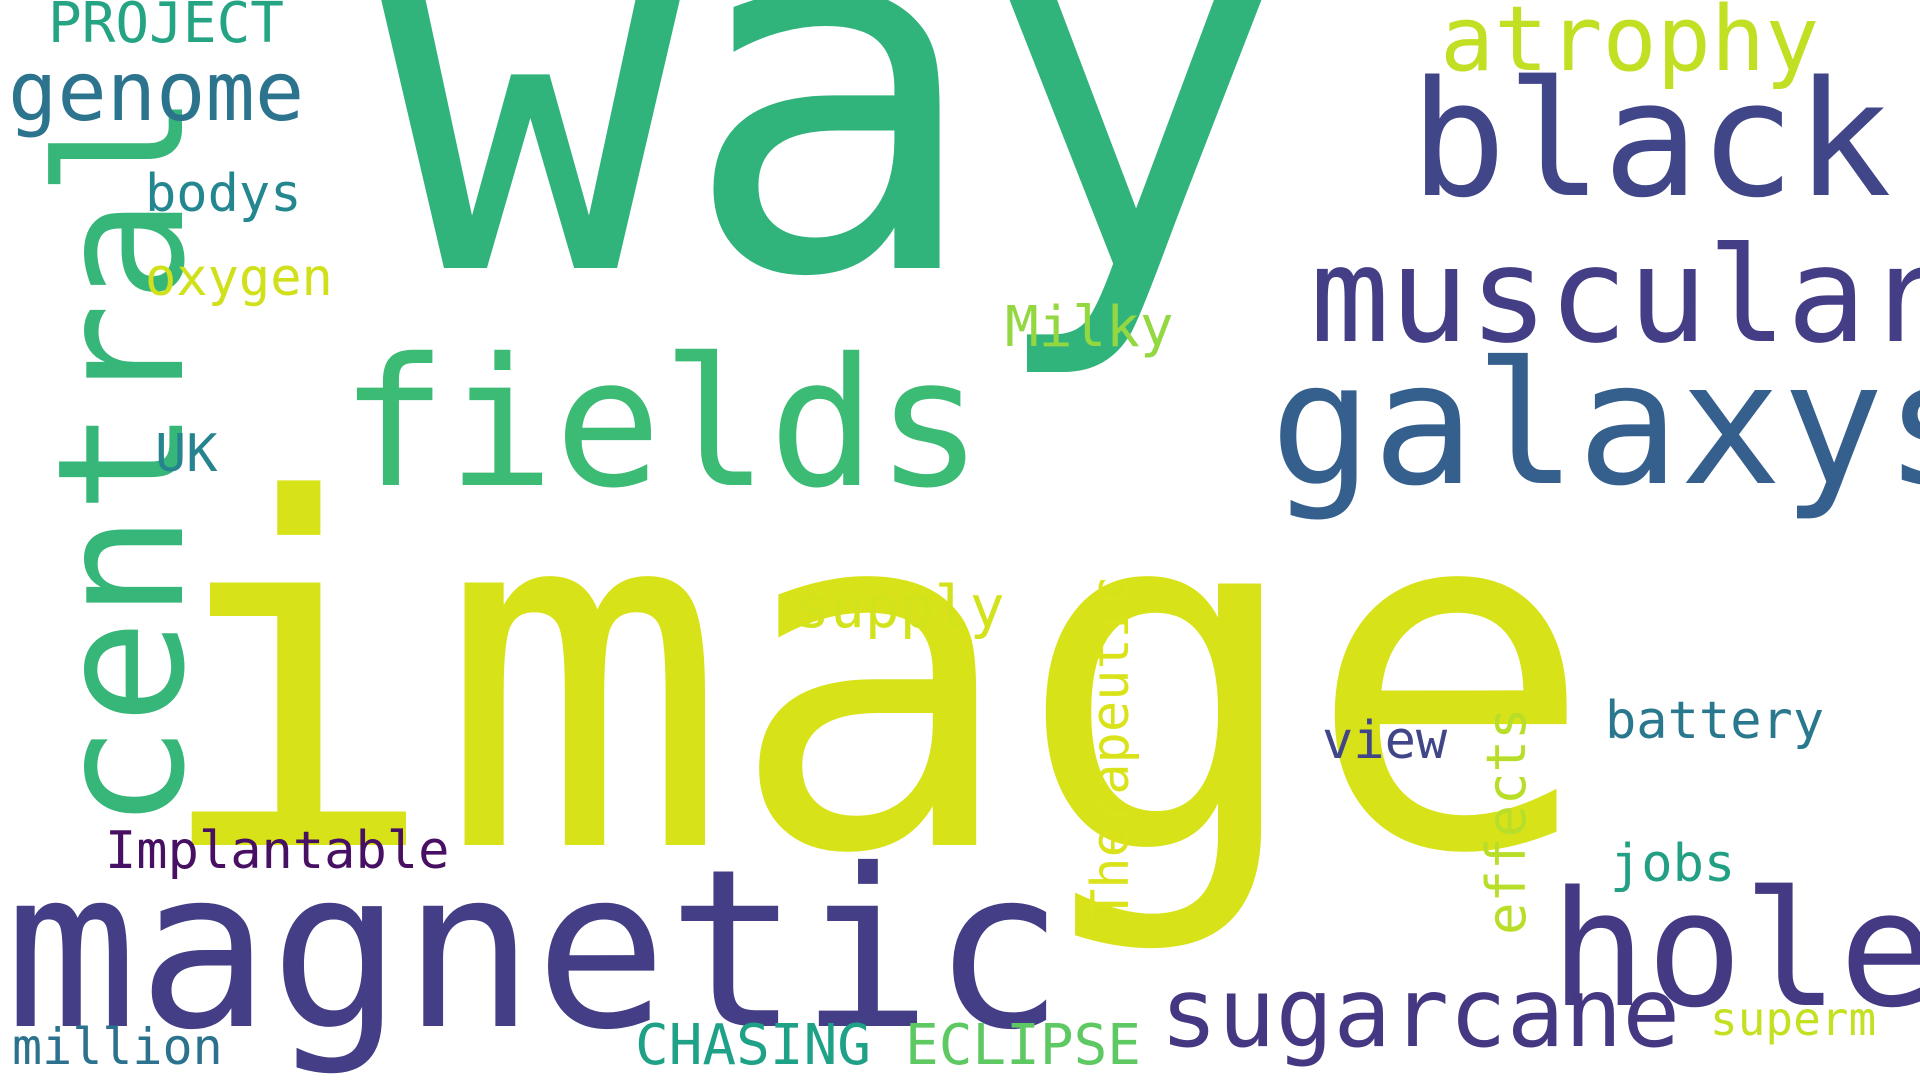  Describe the element at coordinates (277, 851) in the screenshot. I see `word-implantable: Implantable` at that location.